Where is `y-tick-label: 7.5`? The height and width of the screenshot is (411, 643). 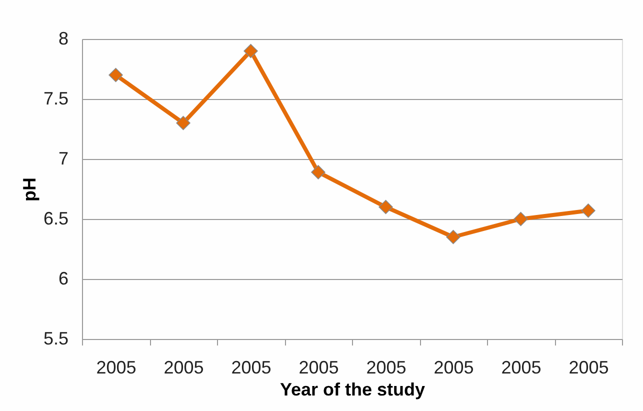 y-tick-label: 7.5 is located at coordinates (55, 98).